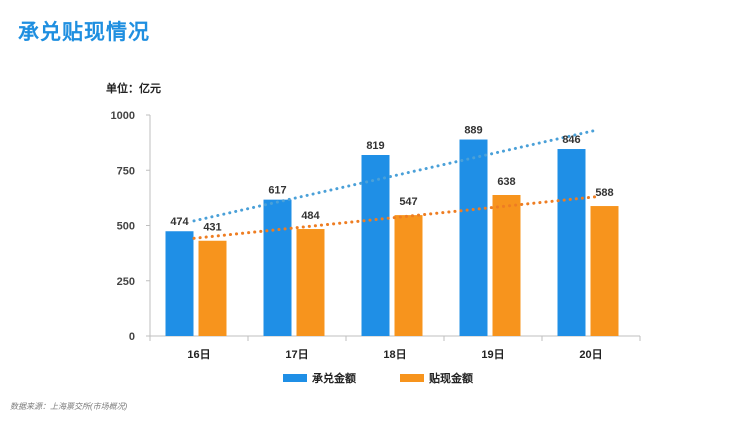 The image size is (750, 421). Describe the element at coordinates (84, 32) in the screenshot. I see `chart-title: 承兑贴现情况` at that location.